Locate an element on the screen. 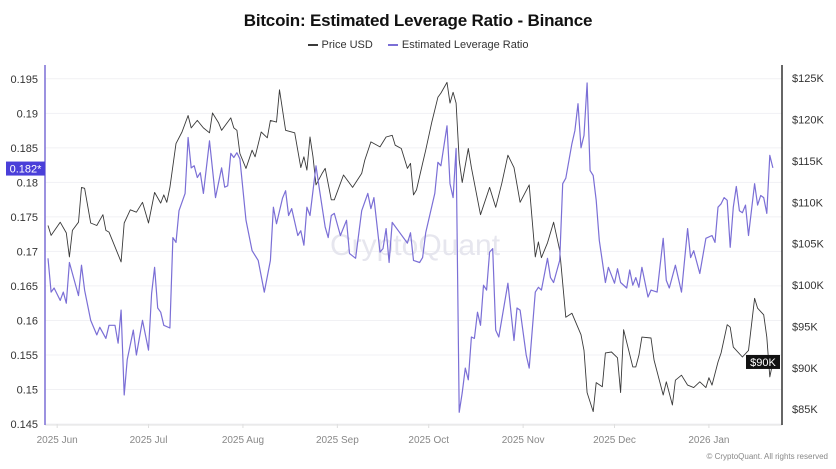 This screenshot has height=469, width=836. left-axis-tick-label: 0.19 is located at coordinates (27, 114).